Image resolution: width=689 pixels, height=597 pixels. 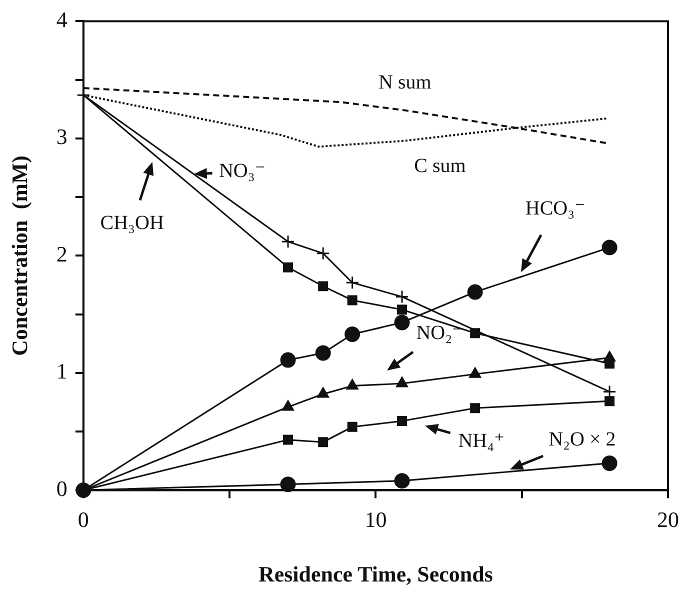 What do you see at coordinates (19, 255) in the screenshot?
I see `y-axis-title: Concentration (mM)` at bounding box center [19, 255].